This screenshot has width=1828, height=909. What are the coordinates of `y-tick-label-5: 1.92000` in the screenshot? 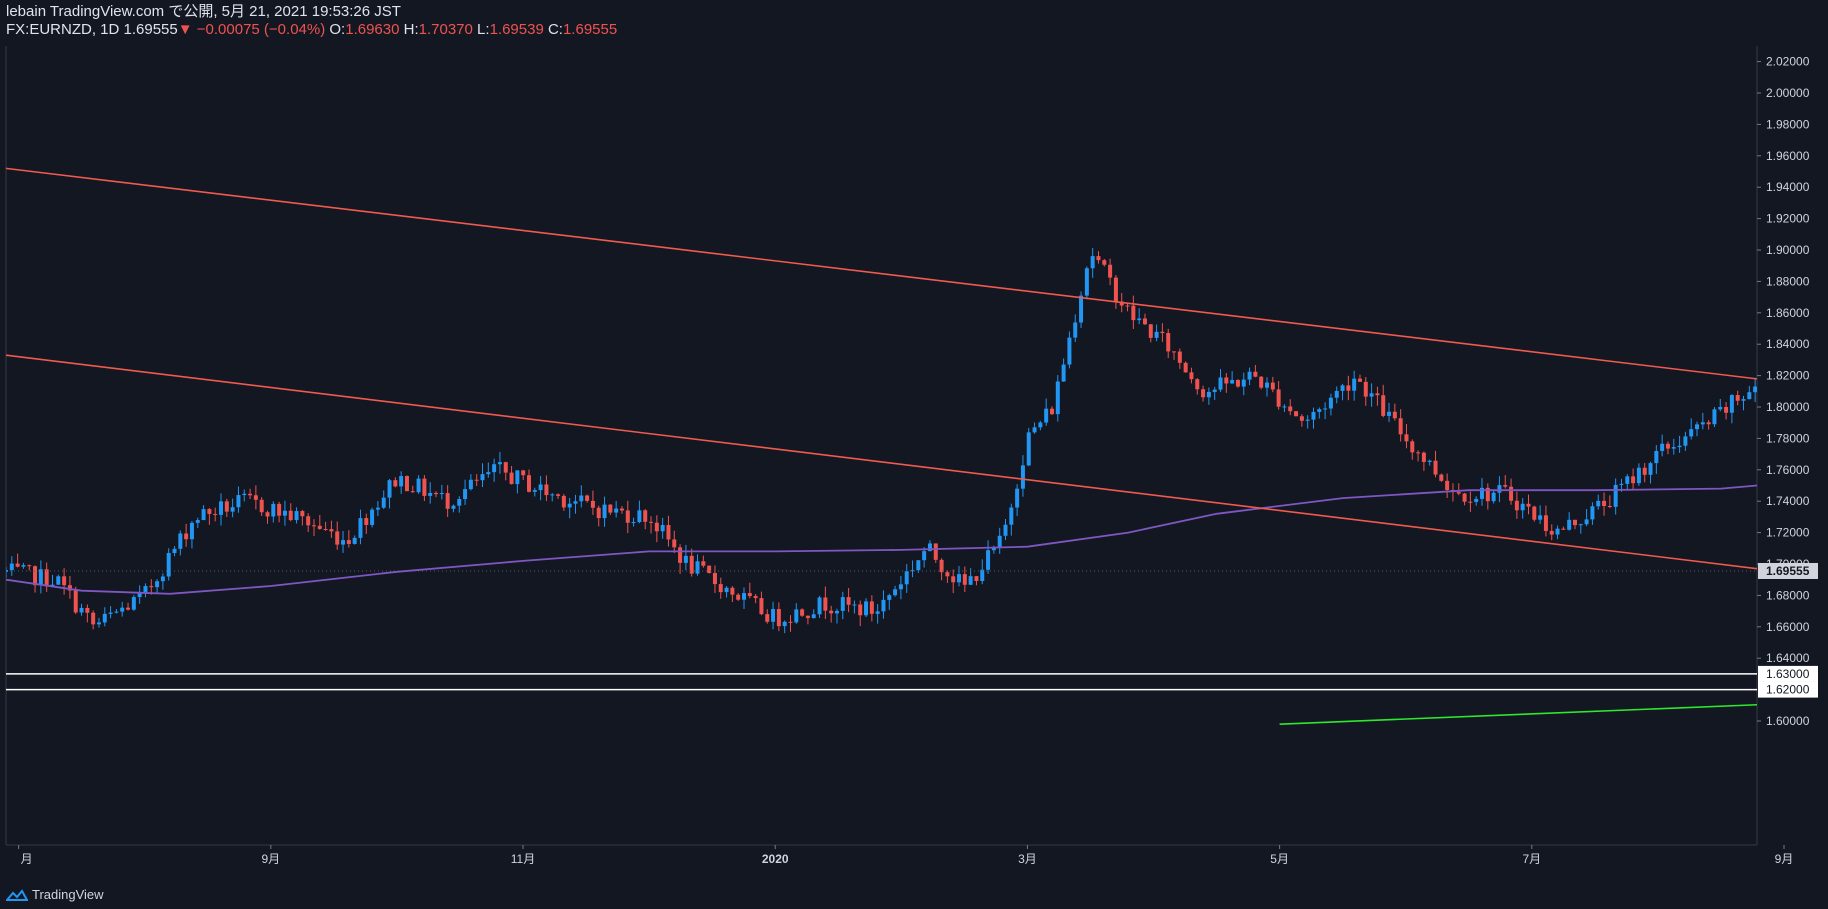 It's located at (1788, 219).